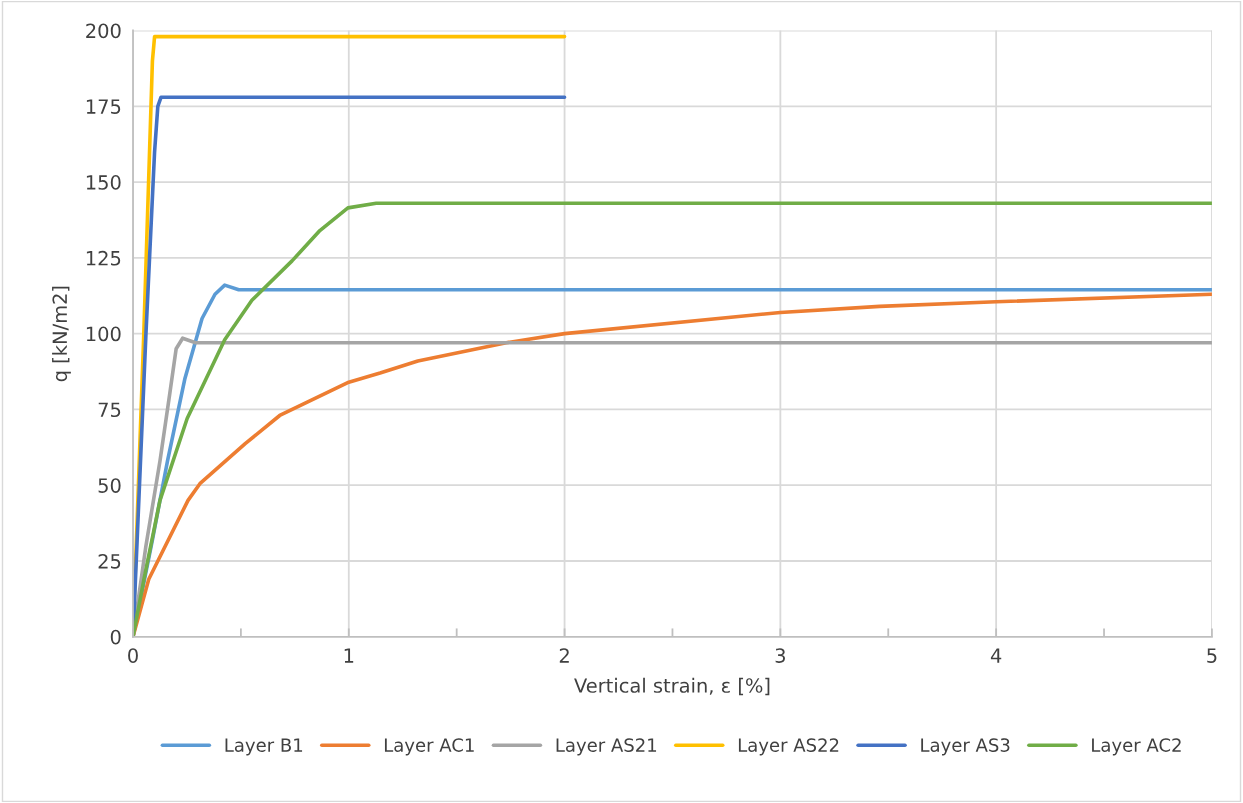  What do you see at coordinates (109, 561) in the screenshot?
I see `y-tick-label: 25` at bounding box center [109, 561].